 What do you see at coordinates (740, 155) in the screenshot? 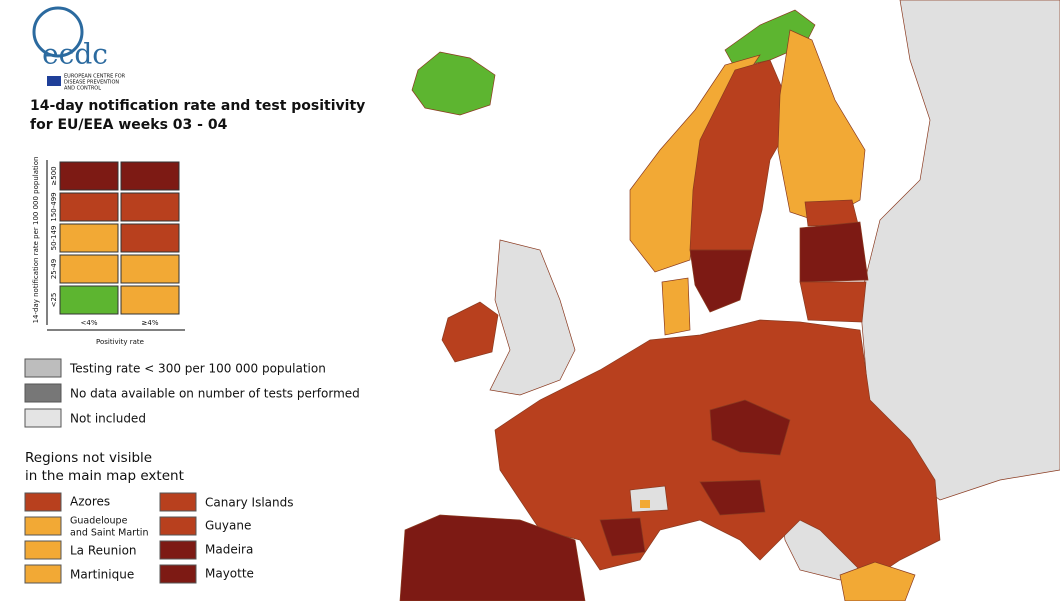
I see `sweden` at bounding box center [740, 155].